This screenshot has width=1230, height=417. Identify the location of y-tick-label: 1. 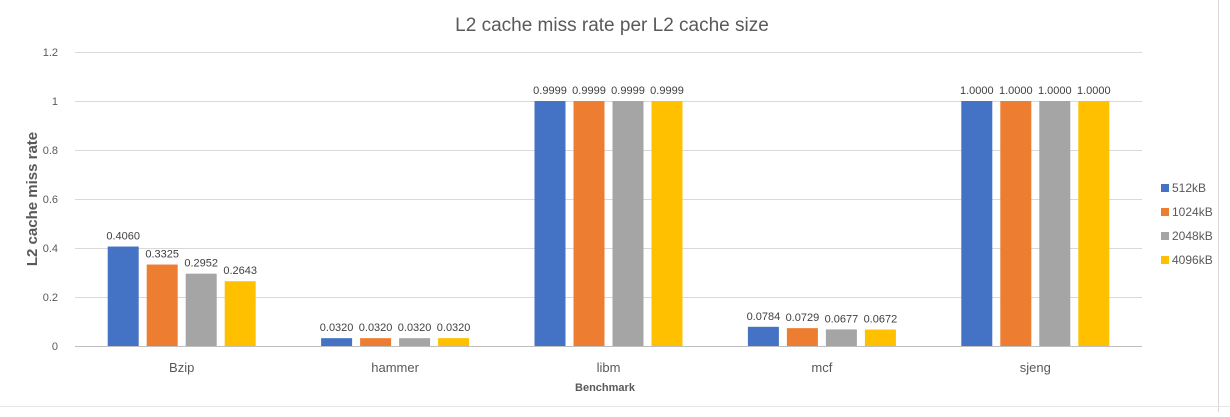
(55, 102).